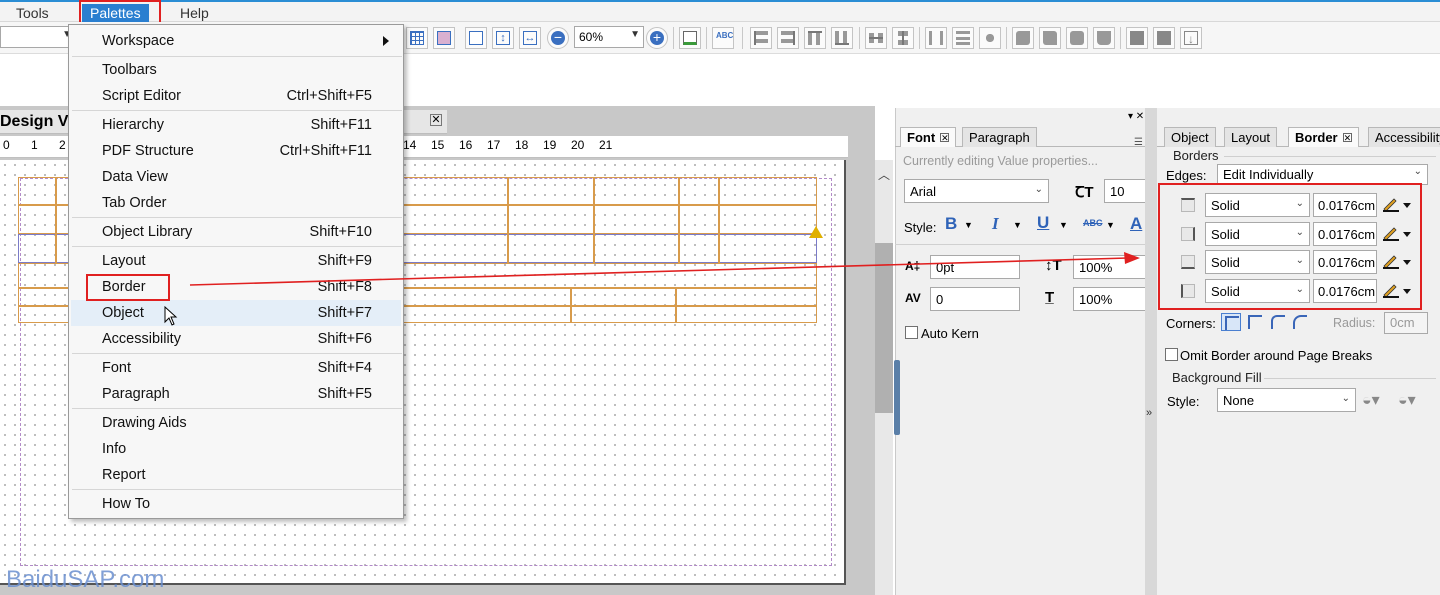  I want to click on align-right-icon, so click(788, 38).